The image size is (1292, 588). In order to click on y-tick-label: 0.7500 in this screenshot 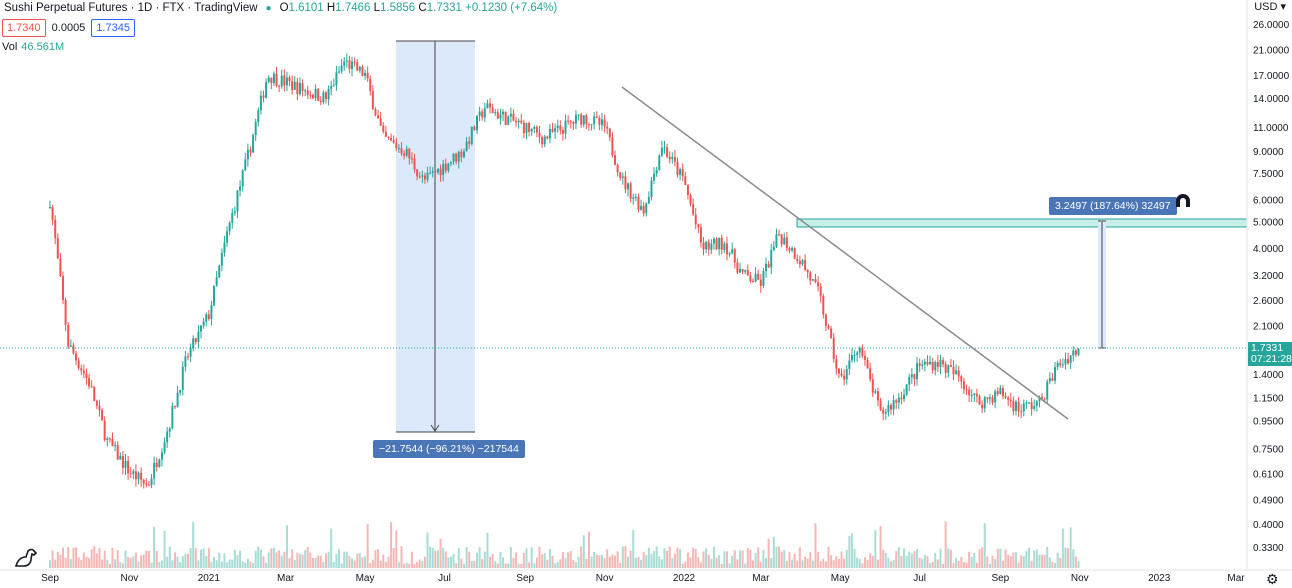, I will do `click(1268, 450)`.